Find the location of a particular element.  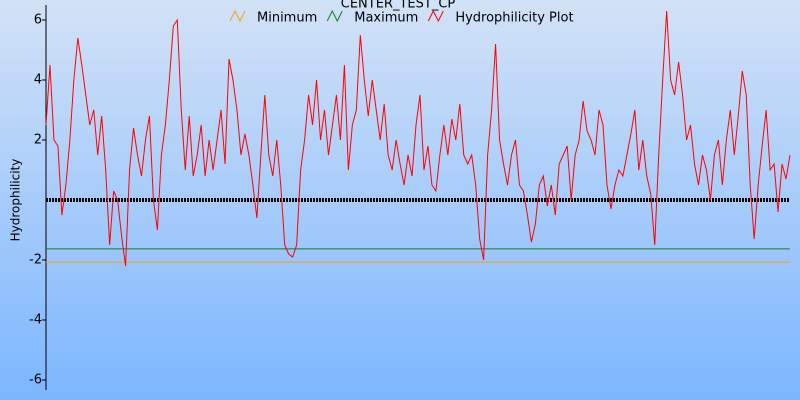

y-tick-label: -2 is located at coordinates (35, 260).